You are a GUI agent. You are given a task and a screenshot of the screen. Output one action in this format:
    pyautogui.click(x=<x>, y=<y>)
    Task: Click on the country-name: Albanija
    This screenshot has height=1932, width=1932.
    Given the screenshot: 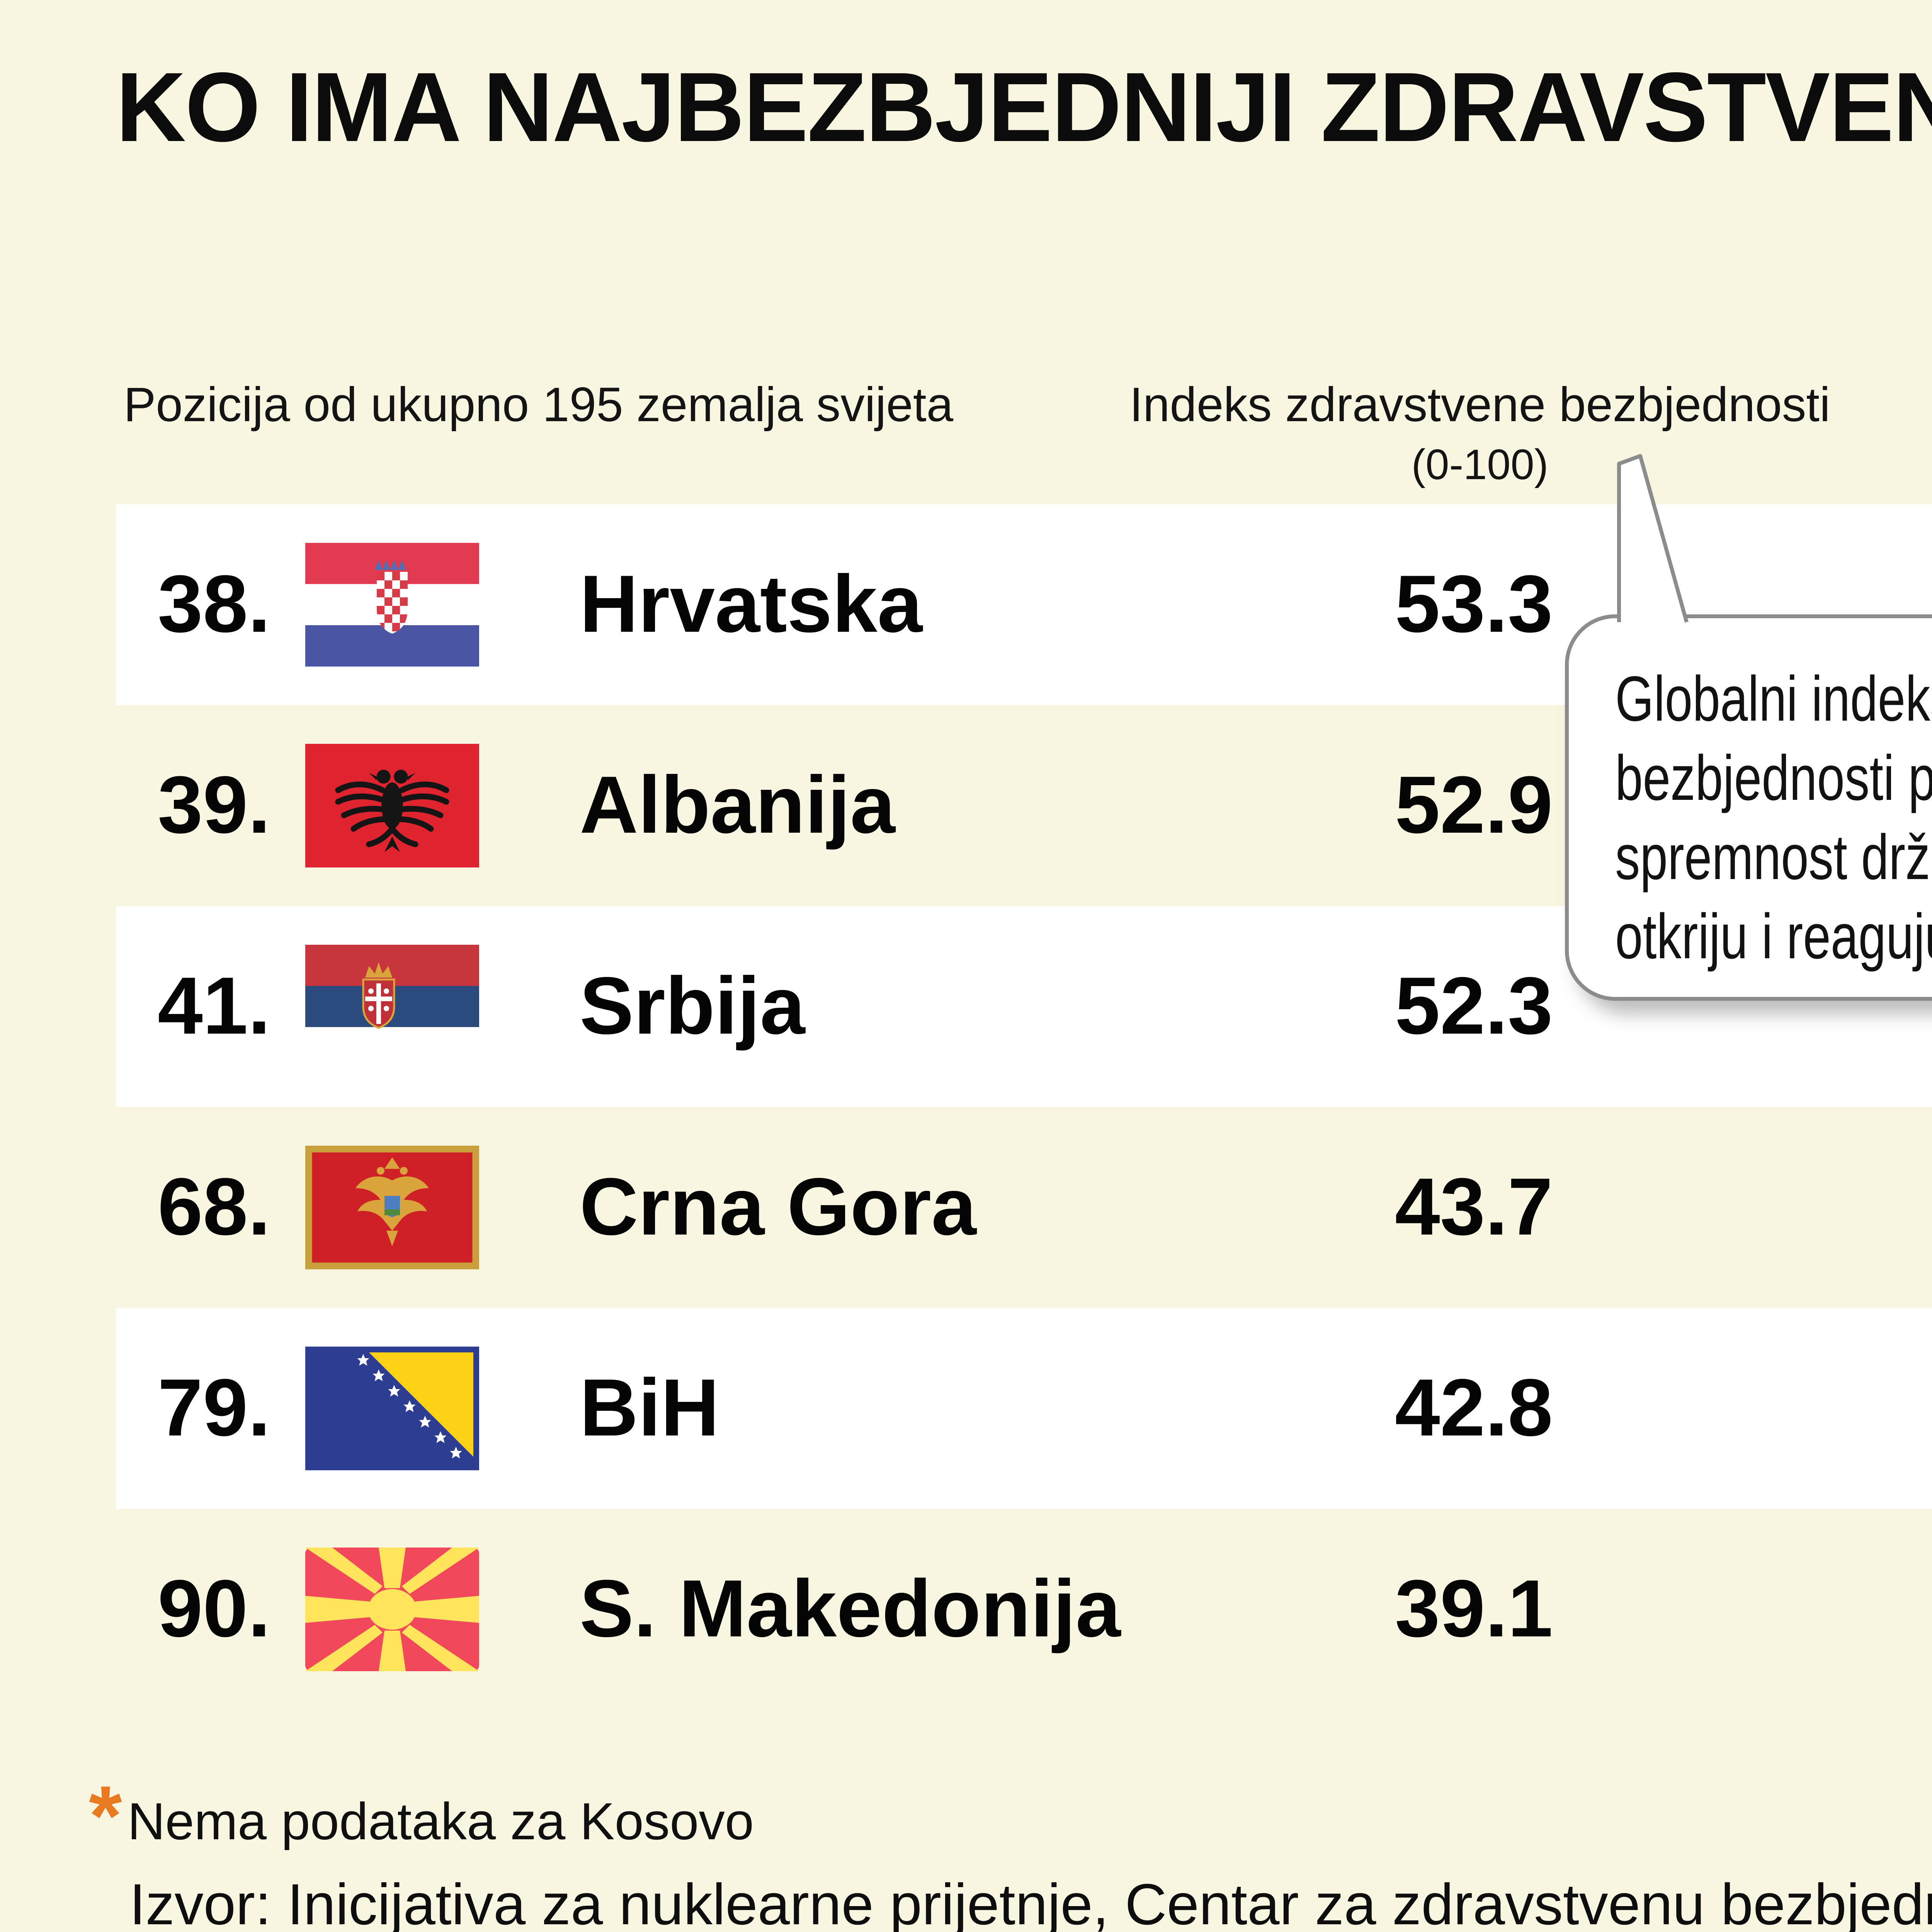 What is the action you would take?
    pyautogui.click(x=738, y=805)
    